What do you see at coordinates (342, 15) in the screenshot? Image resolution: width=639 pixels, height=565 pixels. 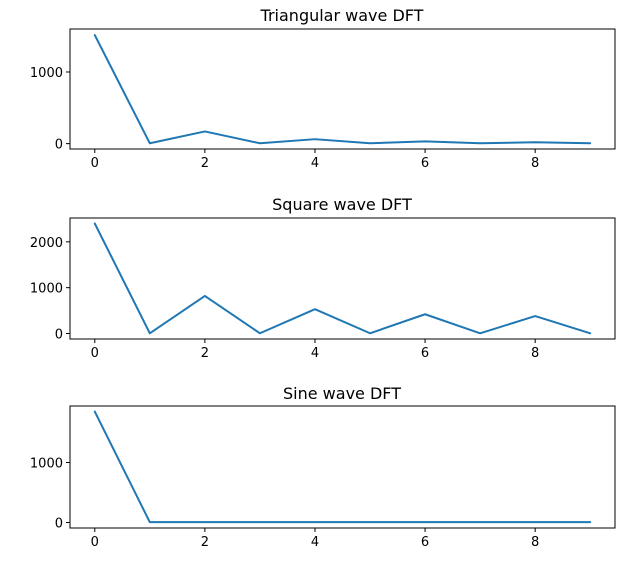 I see `chart-title: Triangular wave DFT` at bounding box center [342, 15].